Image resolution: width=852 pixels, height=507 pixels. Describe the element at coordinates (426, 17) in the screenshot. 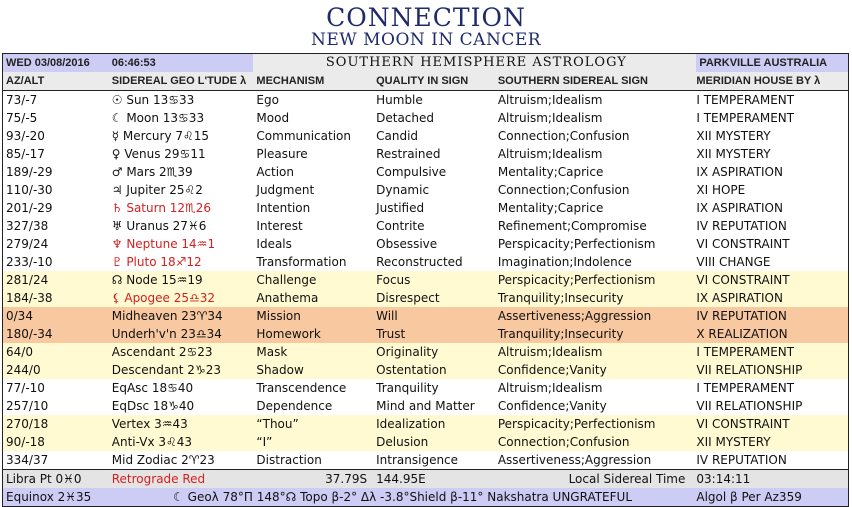

I see `page-title: CONNECTION` at that location.